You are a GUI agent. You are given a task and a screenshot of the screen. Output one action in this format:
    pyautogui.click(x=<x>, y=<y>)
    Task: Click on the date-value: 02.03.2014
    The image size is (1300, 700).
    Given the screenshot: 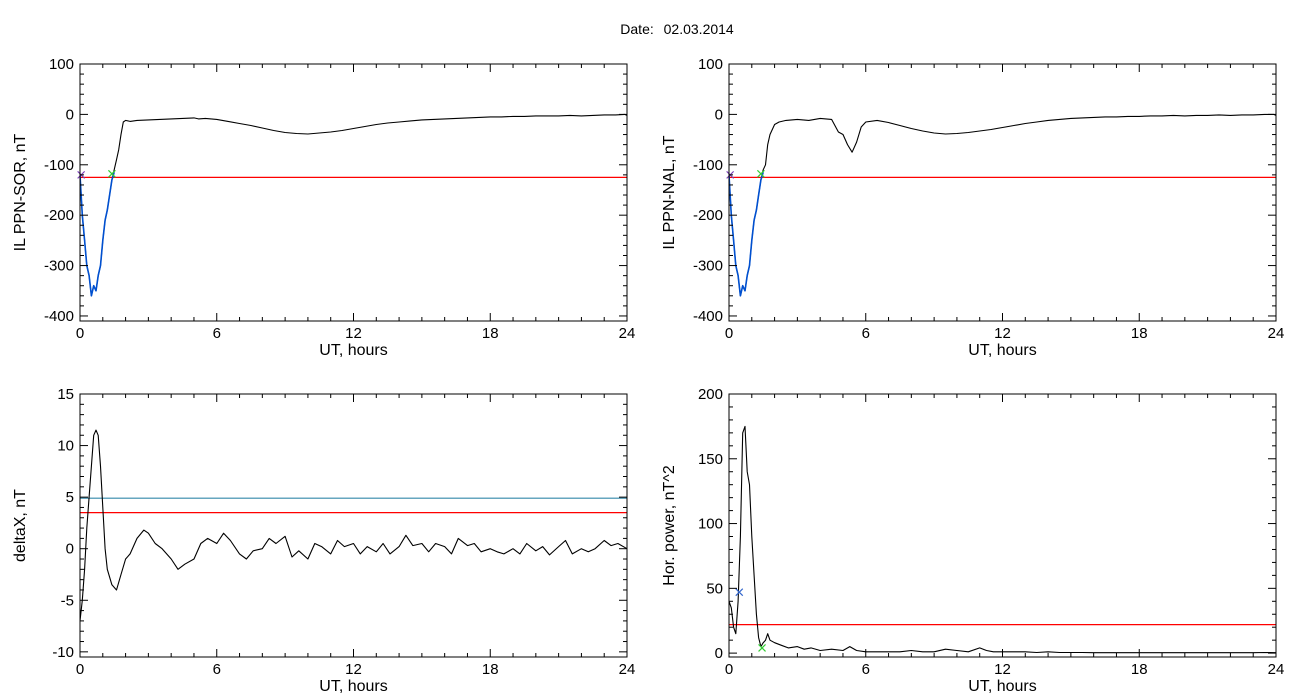 What is the action you would take?
    pyautogui.click(x=699, y=29)
    